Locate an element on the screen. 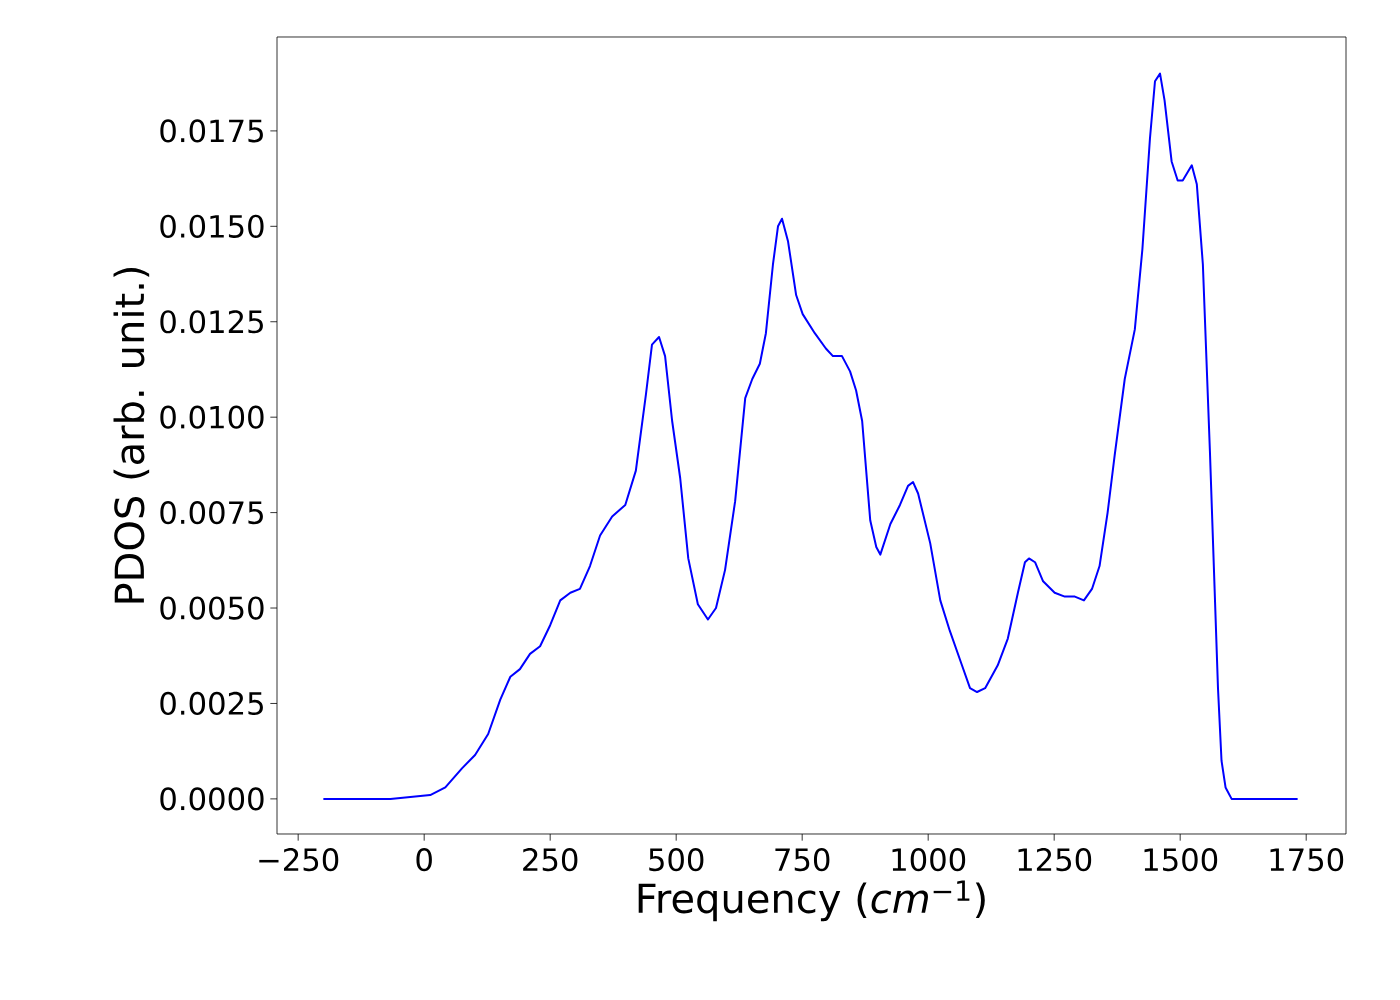 The width and height of the screenshot is (1400, 1000). x-tick-label: 250 is located at coordinates (550, 860).